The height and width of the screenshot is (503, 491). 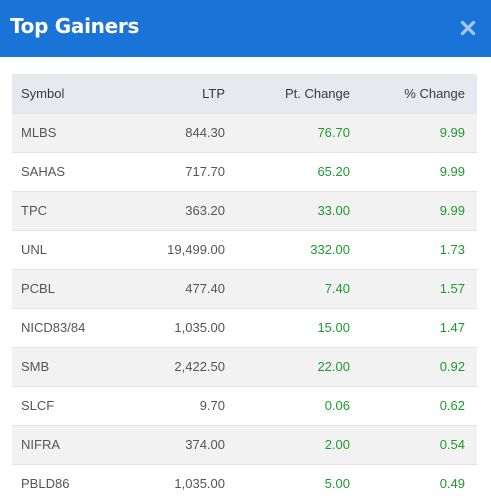 I want to click on pct-change-cell: 0.92, so click(x=413, y=366).